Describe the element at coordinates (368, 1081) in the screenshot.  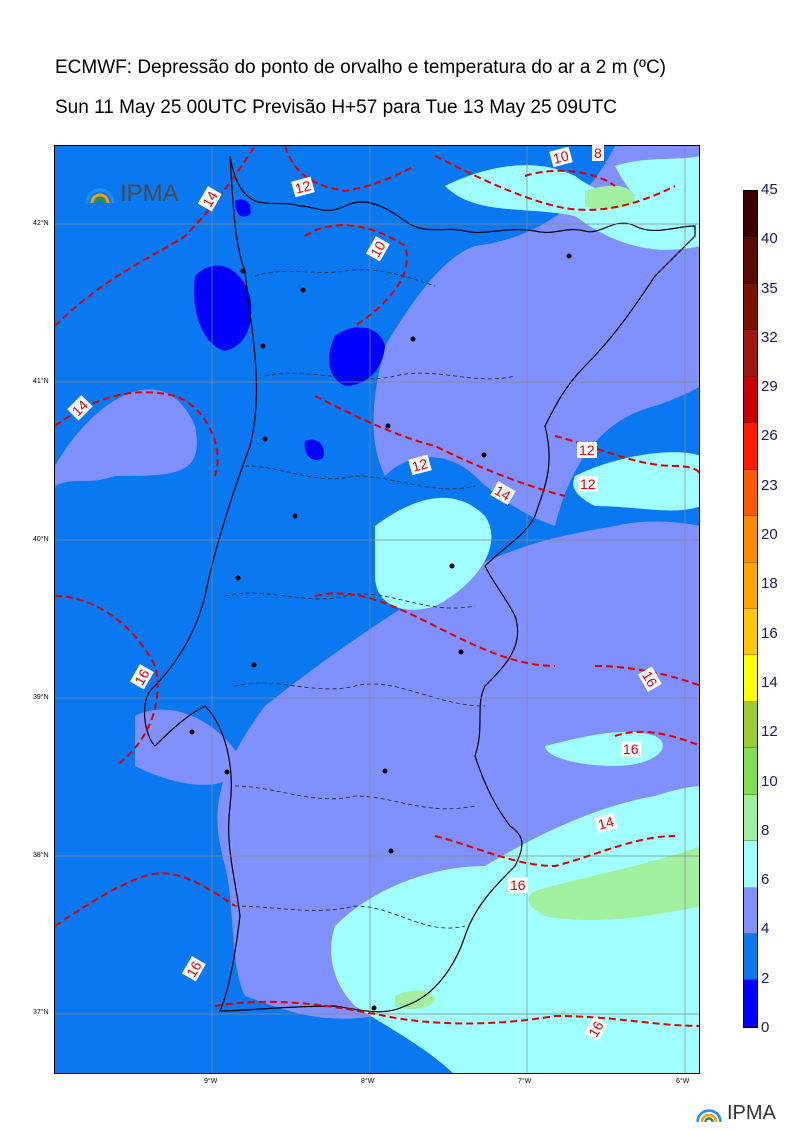
I see `lon-label-8w: 8°W` at that location.